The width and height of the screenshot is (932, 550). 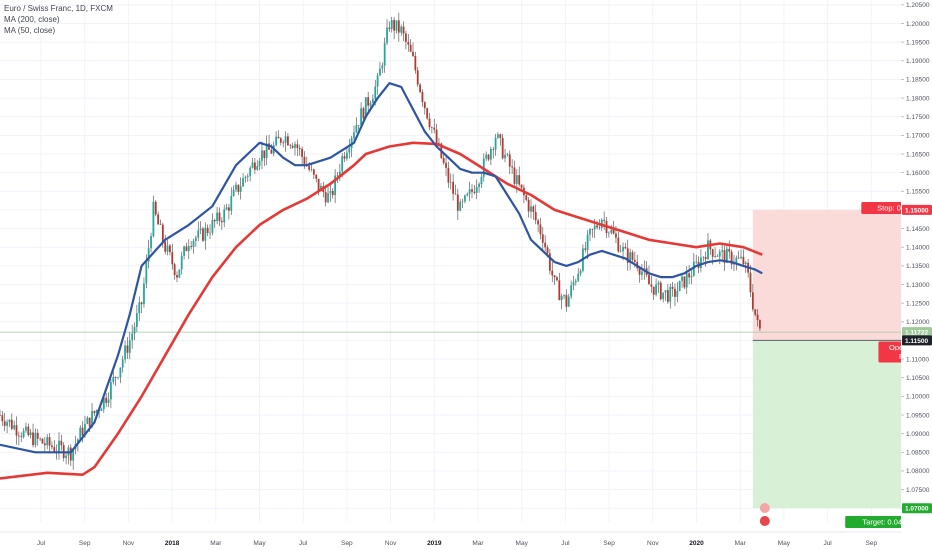 What do you see at coordinates (917, 340) in the screenshot?
I see `price-tag-entry: 1.11500` at bounding box center [917, 340].